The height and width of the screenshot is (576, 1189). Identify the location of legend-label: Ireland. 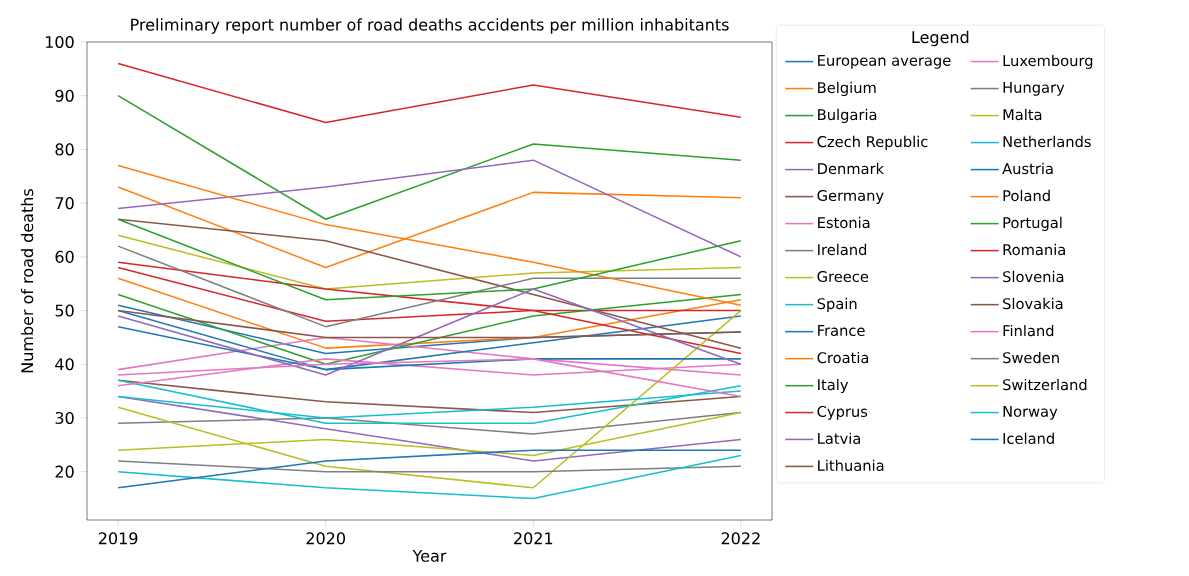
(842, 249).